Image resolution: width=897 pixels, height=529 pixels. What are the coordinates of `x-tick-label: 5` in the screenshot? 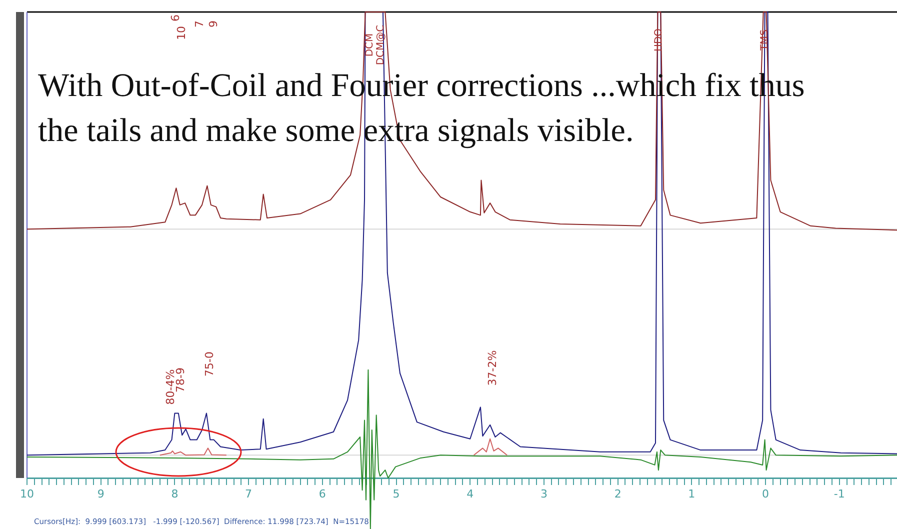 It's located at (396, 493).